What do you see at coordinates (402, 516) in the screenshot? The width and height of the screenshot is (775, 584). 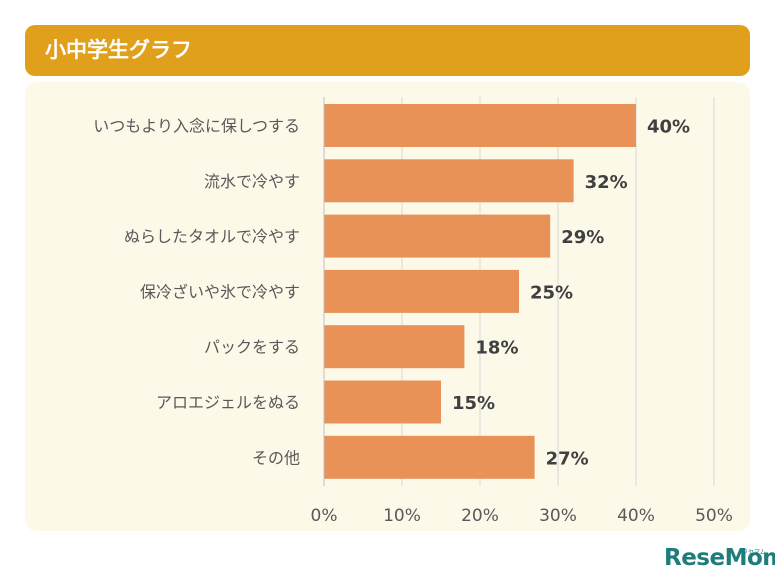 I see `x-tick-label-10: 10%` at bounding box center [402, 516].